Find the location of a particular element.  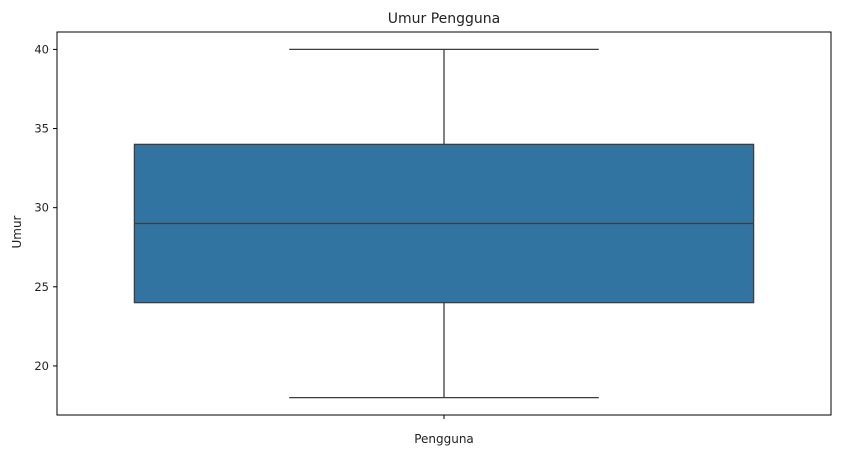

y-tick-label: 30 is located at coordinates (41, 208).